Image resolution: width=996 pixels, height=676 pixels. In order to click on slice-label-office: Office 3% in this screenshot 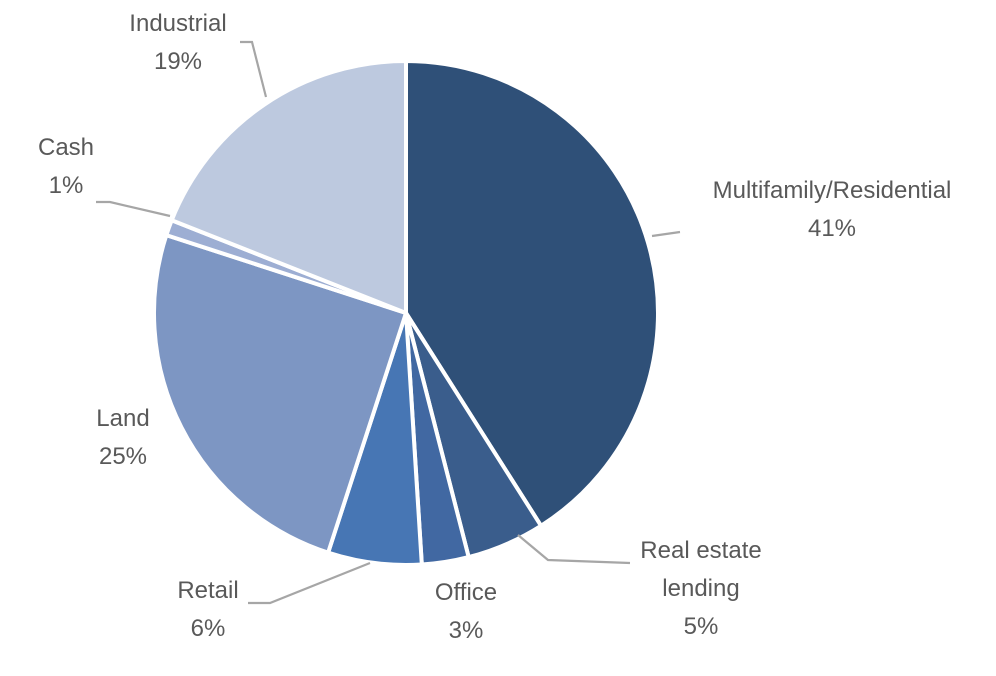, I will do `click(466, 611)`.